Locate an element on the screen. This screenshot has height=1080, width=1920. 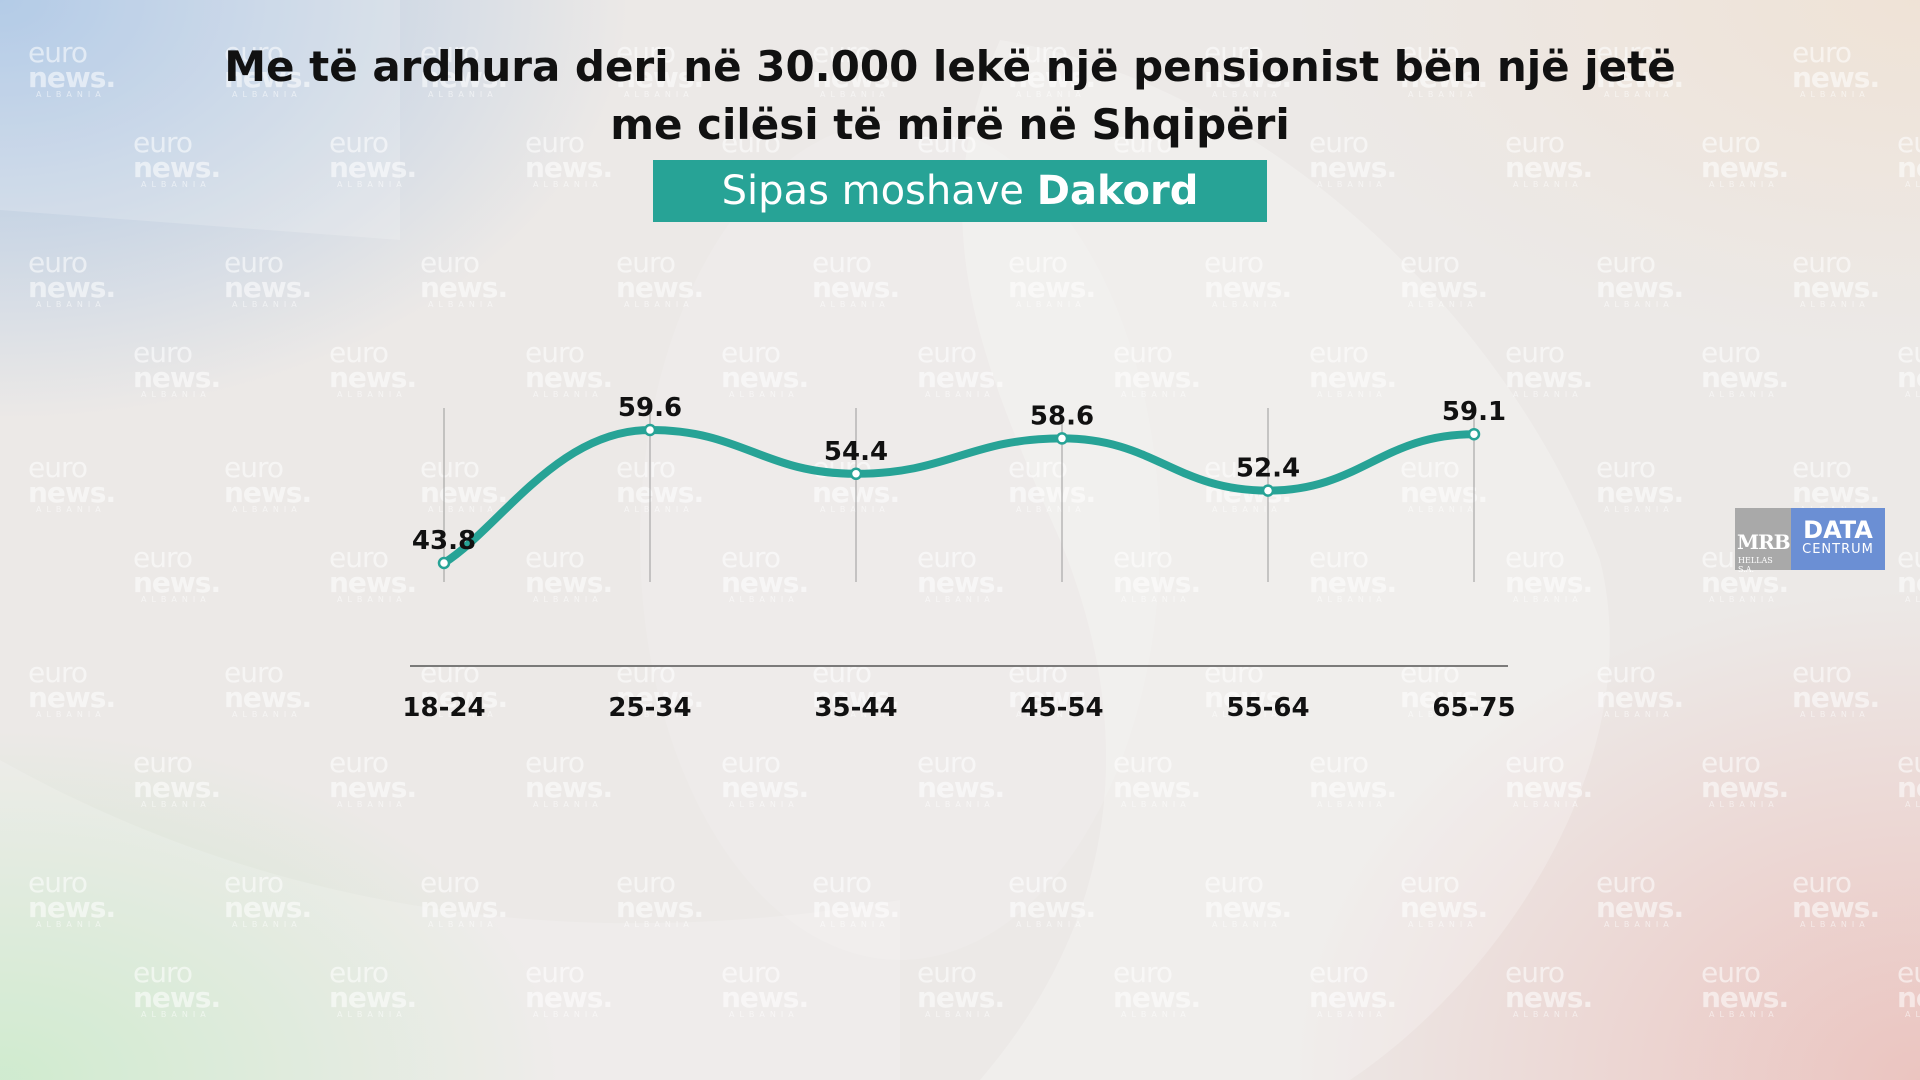
centrum-logo-text: CENTRUM is located at coordinates (1838, 549).